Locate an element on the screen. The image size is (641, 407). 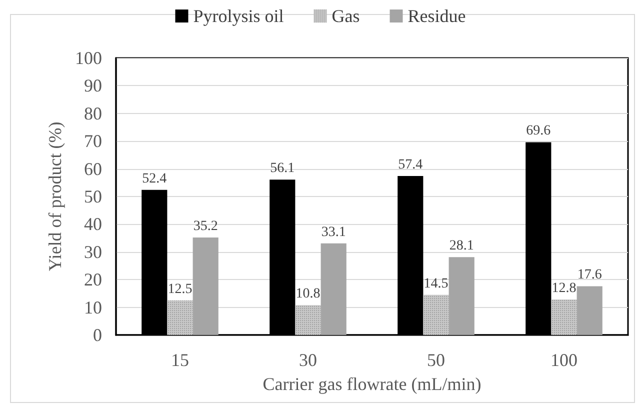
data-label: 69.6 is located at coordinates (538, 131).